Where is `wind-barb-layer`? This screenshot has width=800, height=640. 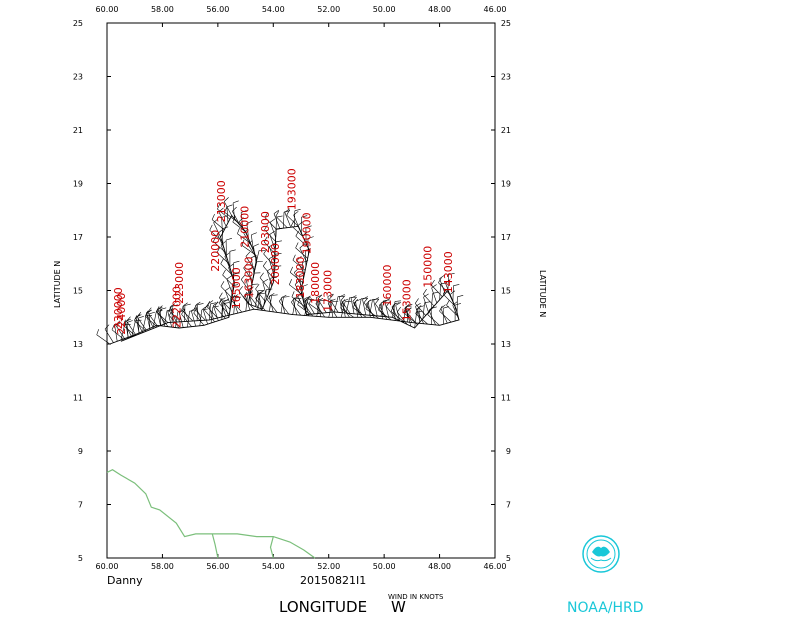 wind-barb-layer is located at coordinates (280, 271).